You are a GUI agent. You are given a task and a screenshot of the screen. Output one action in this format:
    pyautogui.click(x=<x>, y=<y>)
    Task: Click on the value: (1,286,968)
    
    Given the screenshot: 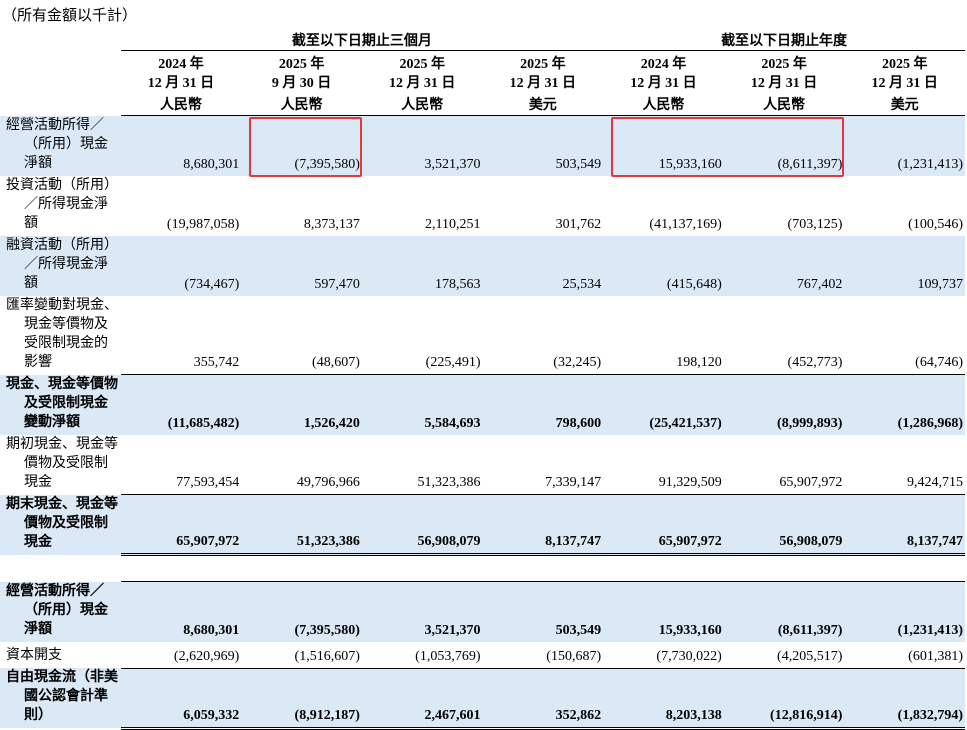 What is the action you would take?
    pyautogui.click(x=904, y=404)
    